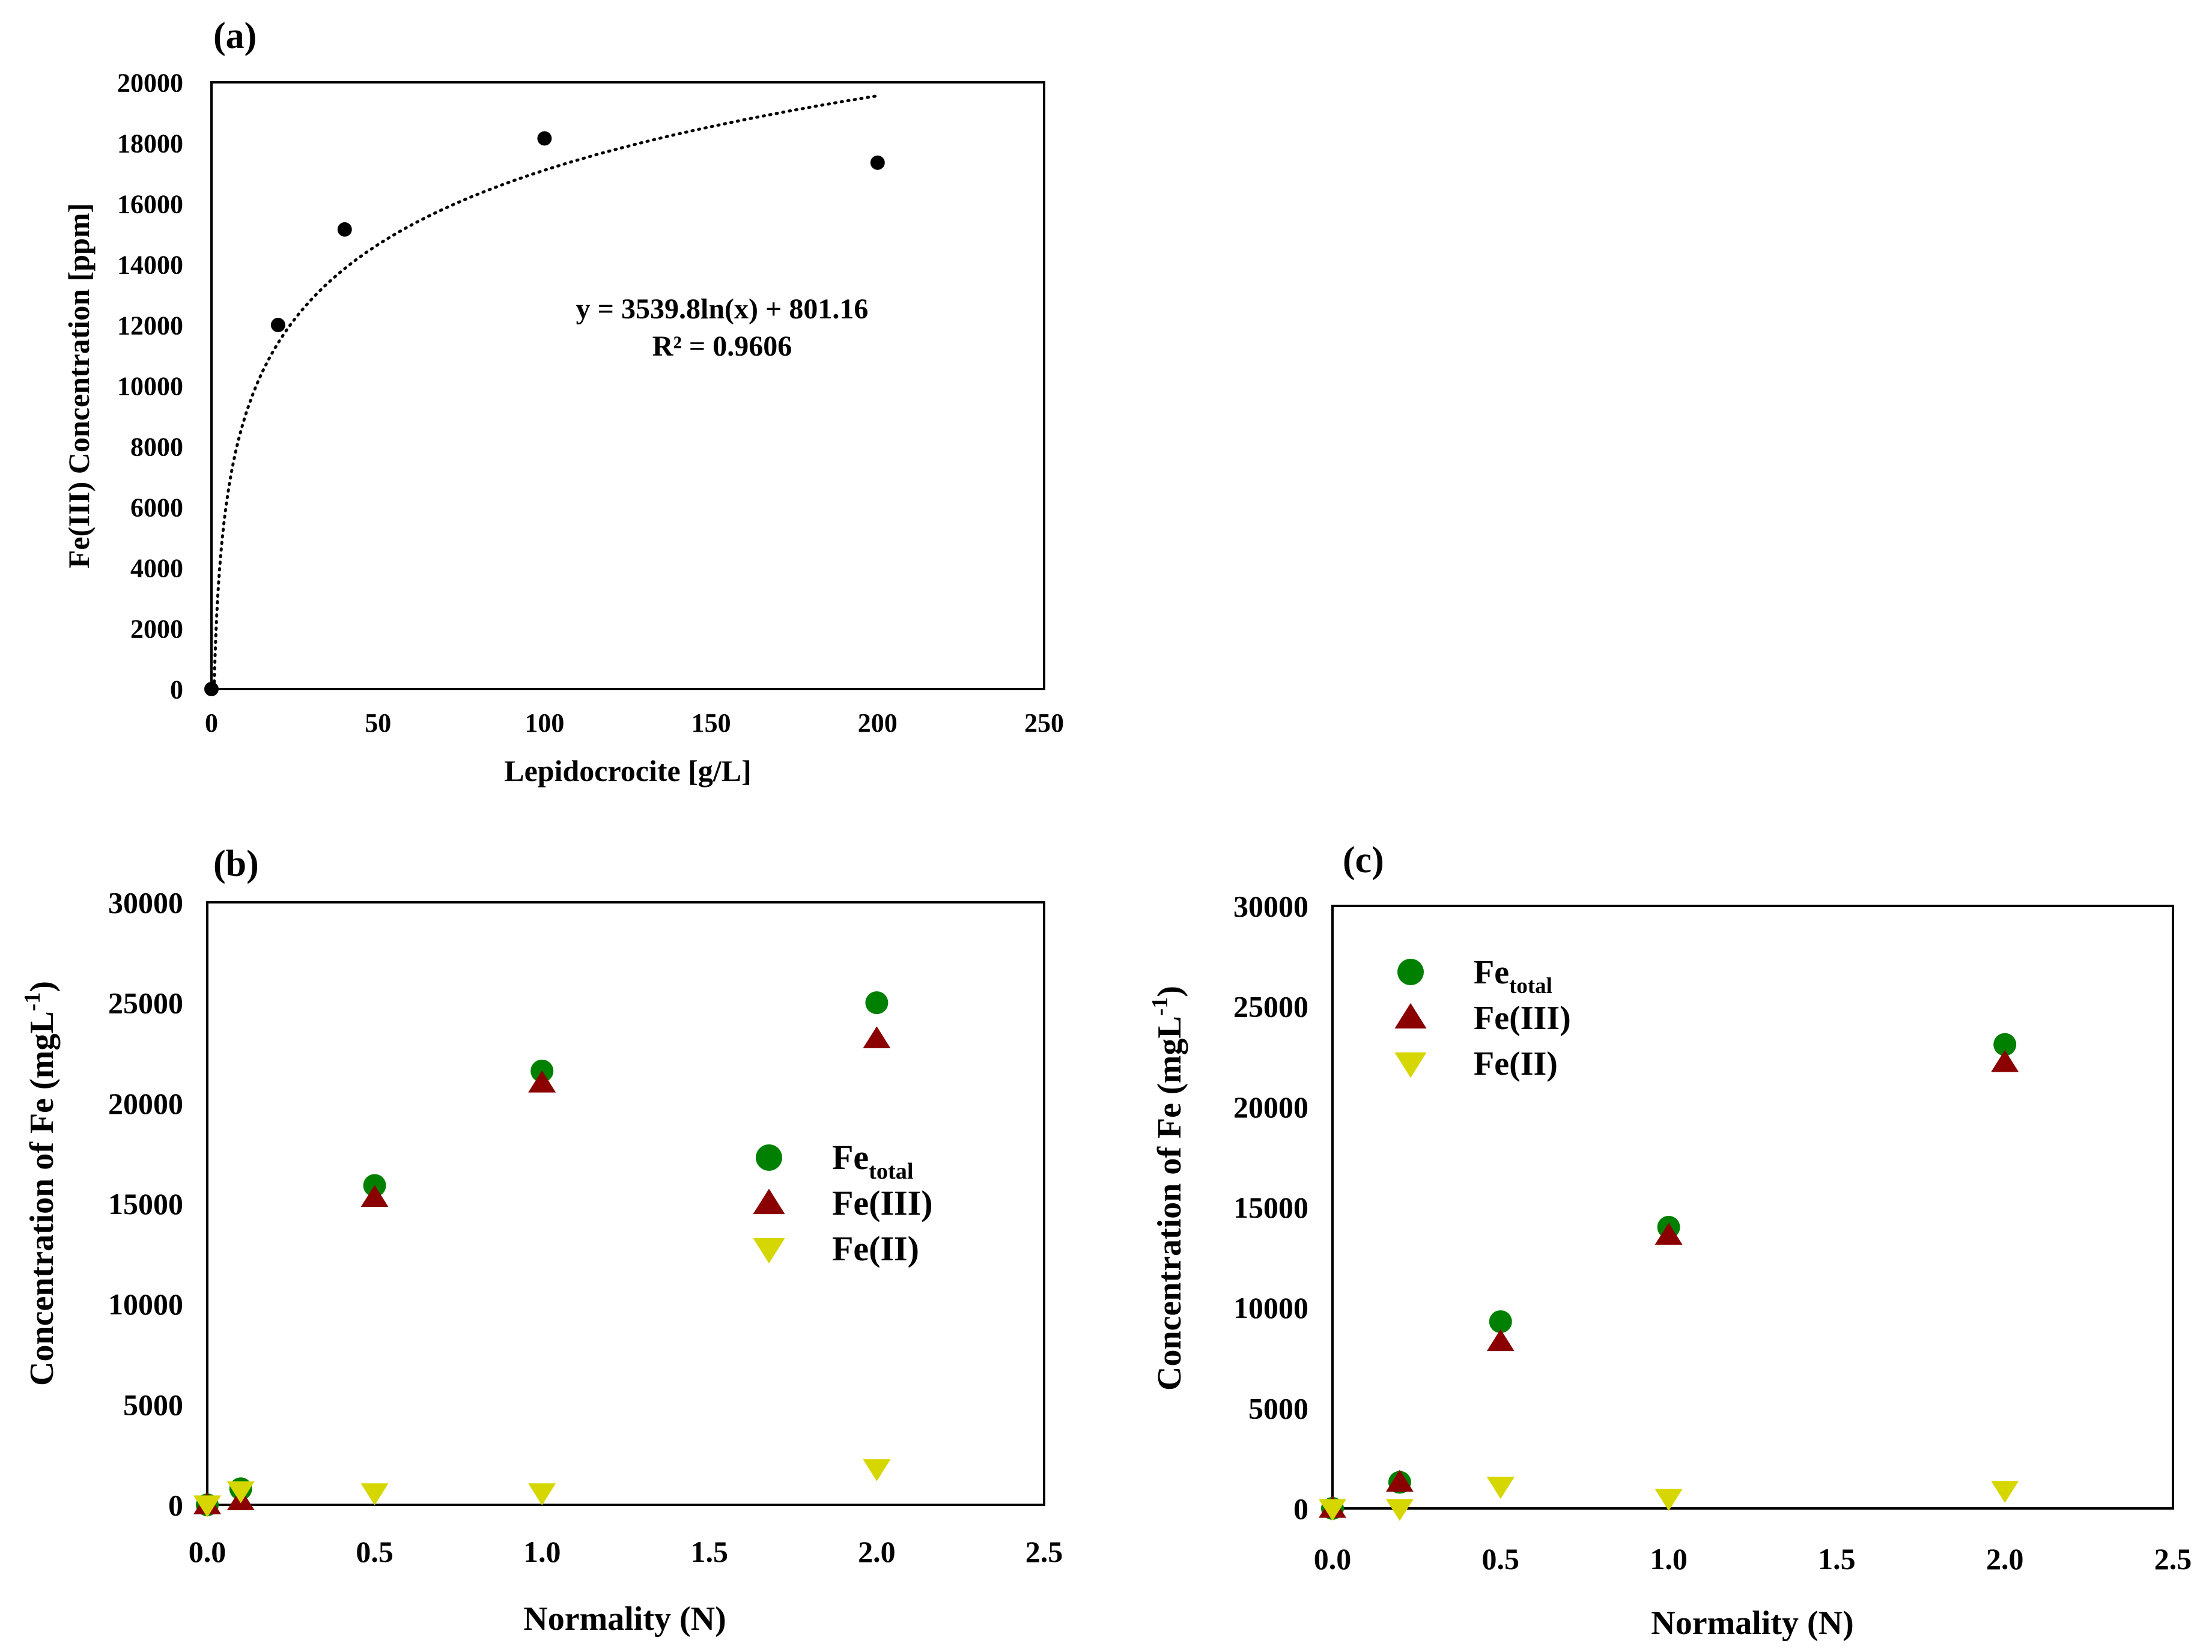 The width and height of the screenshot is (2212, 1652). I want to click on y-tick-labels-b: 0 5000 10000 15000 20000 25000 30000, so click(145, 1204).